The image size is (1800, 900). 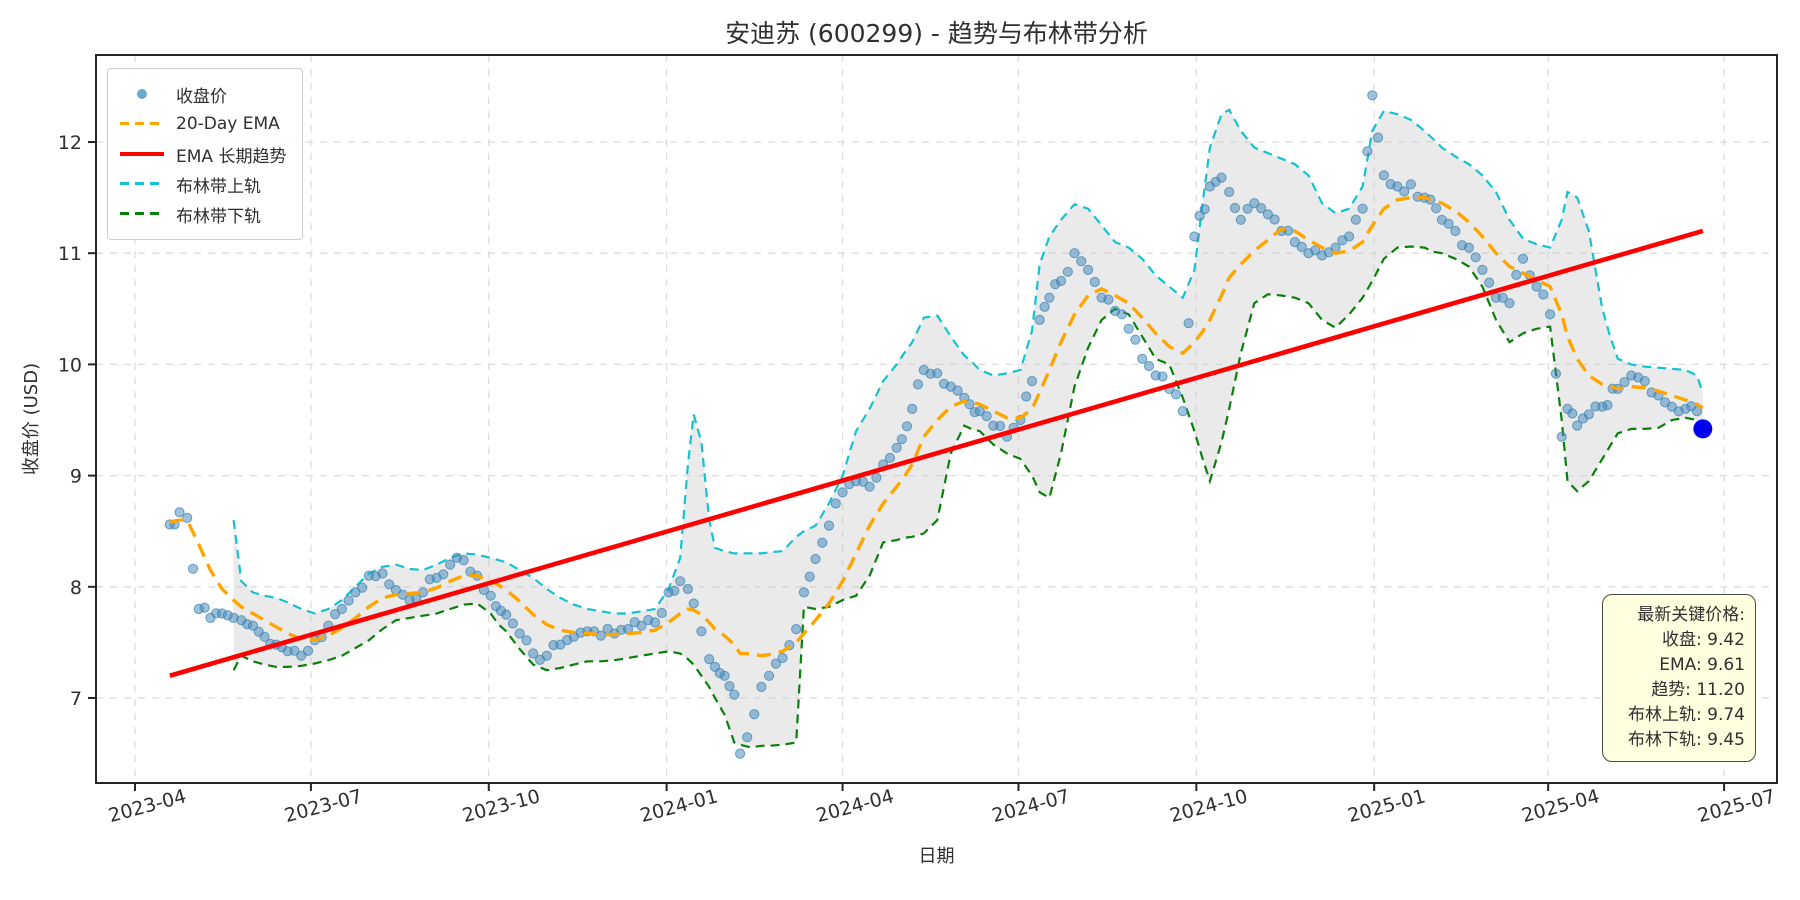 What do you see at coordinates (76, 477) in the screenshot?
I see `svg-text: 9` at bounding box center [76, 477].